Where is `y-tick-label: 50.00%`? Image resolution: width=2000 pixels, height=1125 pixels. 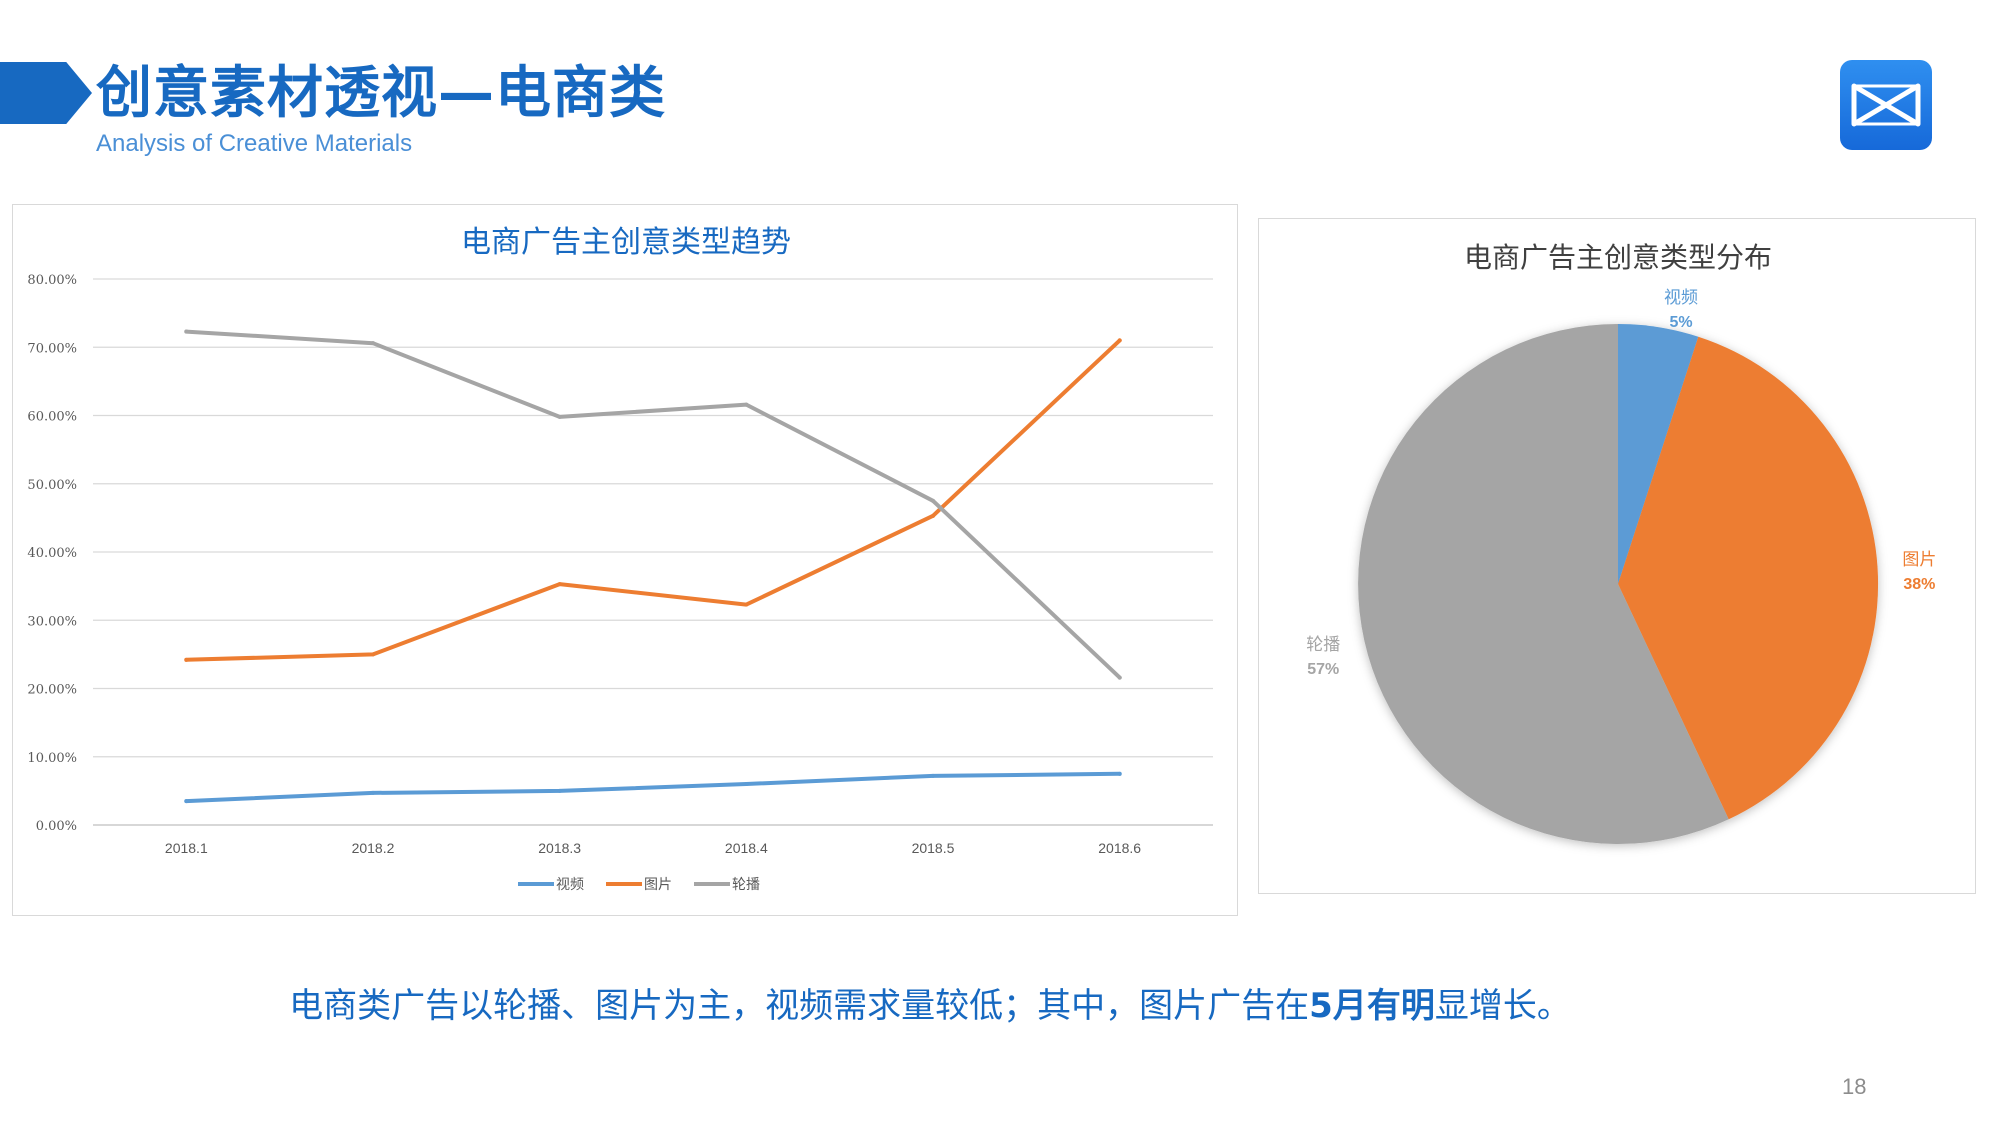
y-tick-label: 50.00% is located at coordinates (52, 485).